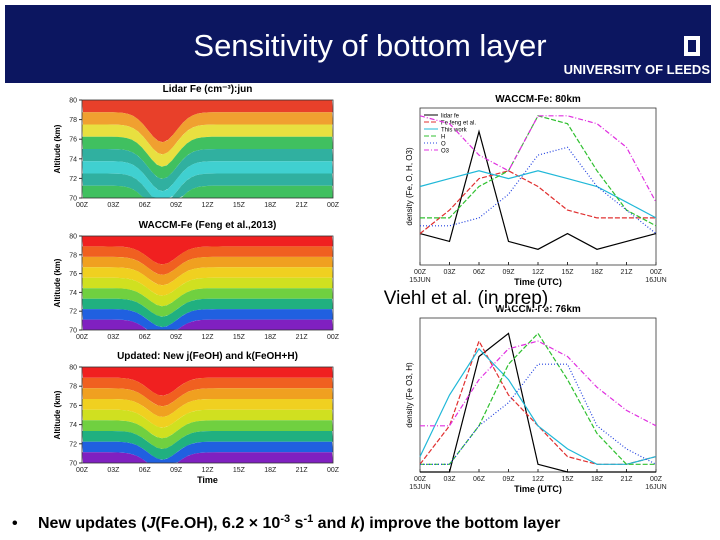 This screenshot has width=720, height=540. What do you see at coordinates (459, 523) in the screenshot?
I see `t: ) improve the bottom layer` at bounding box center [459, 523].